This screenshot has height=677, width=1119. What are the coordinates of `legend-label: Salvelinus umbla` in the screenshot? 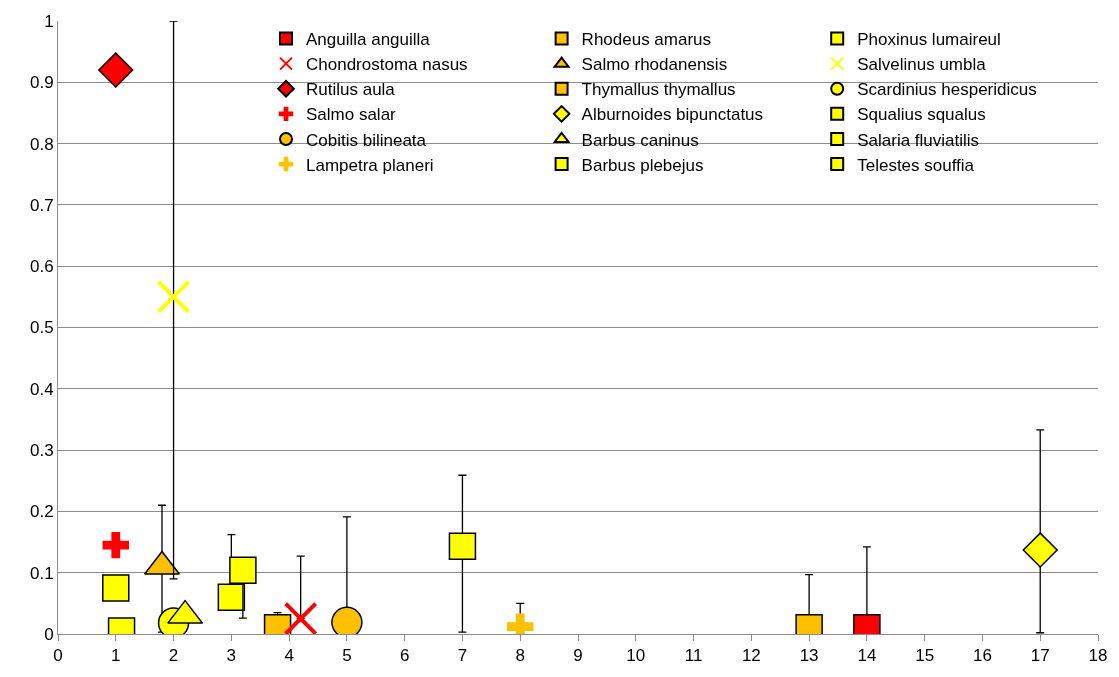 It's located at (922, 65).